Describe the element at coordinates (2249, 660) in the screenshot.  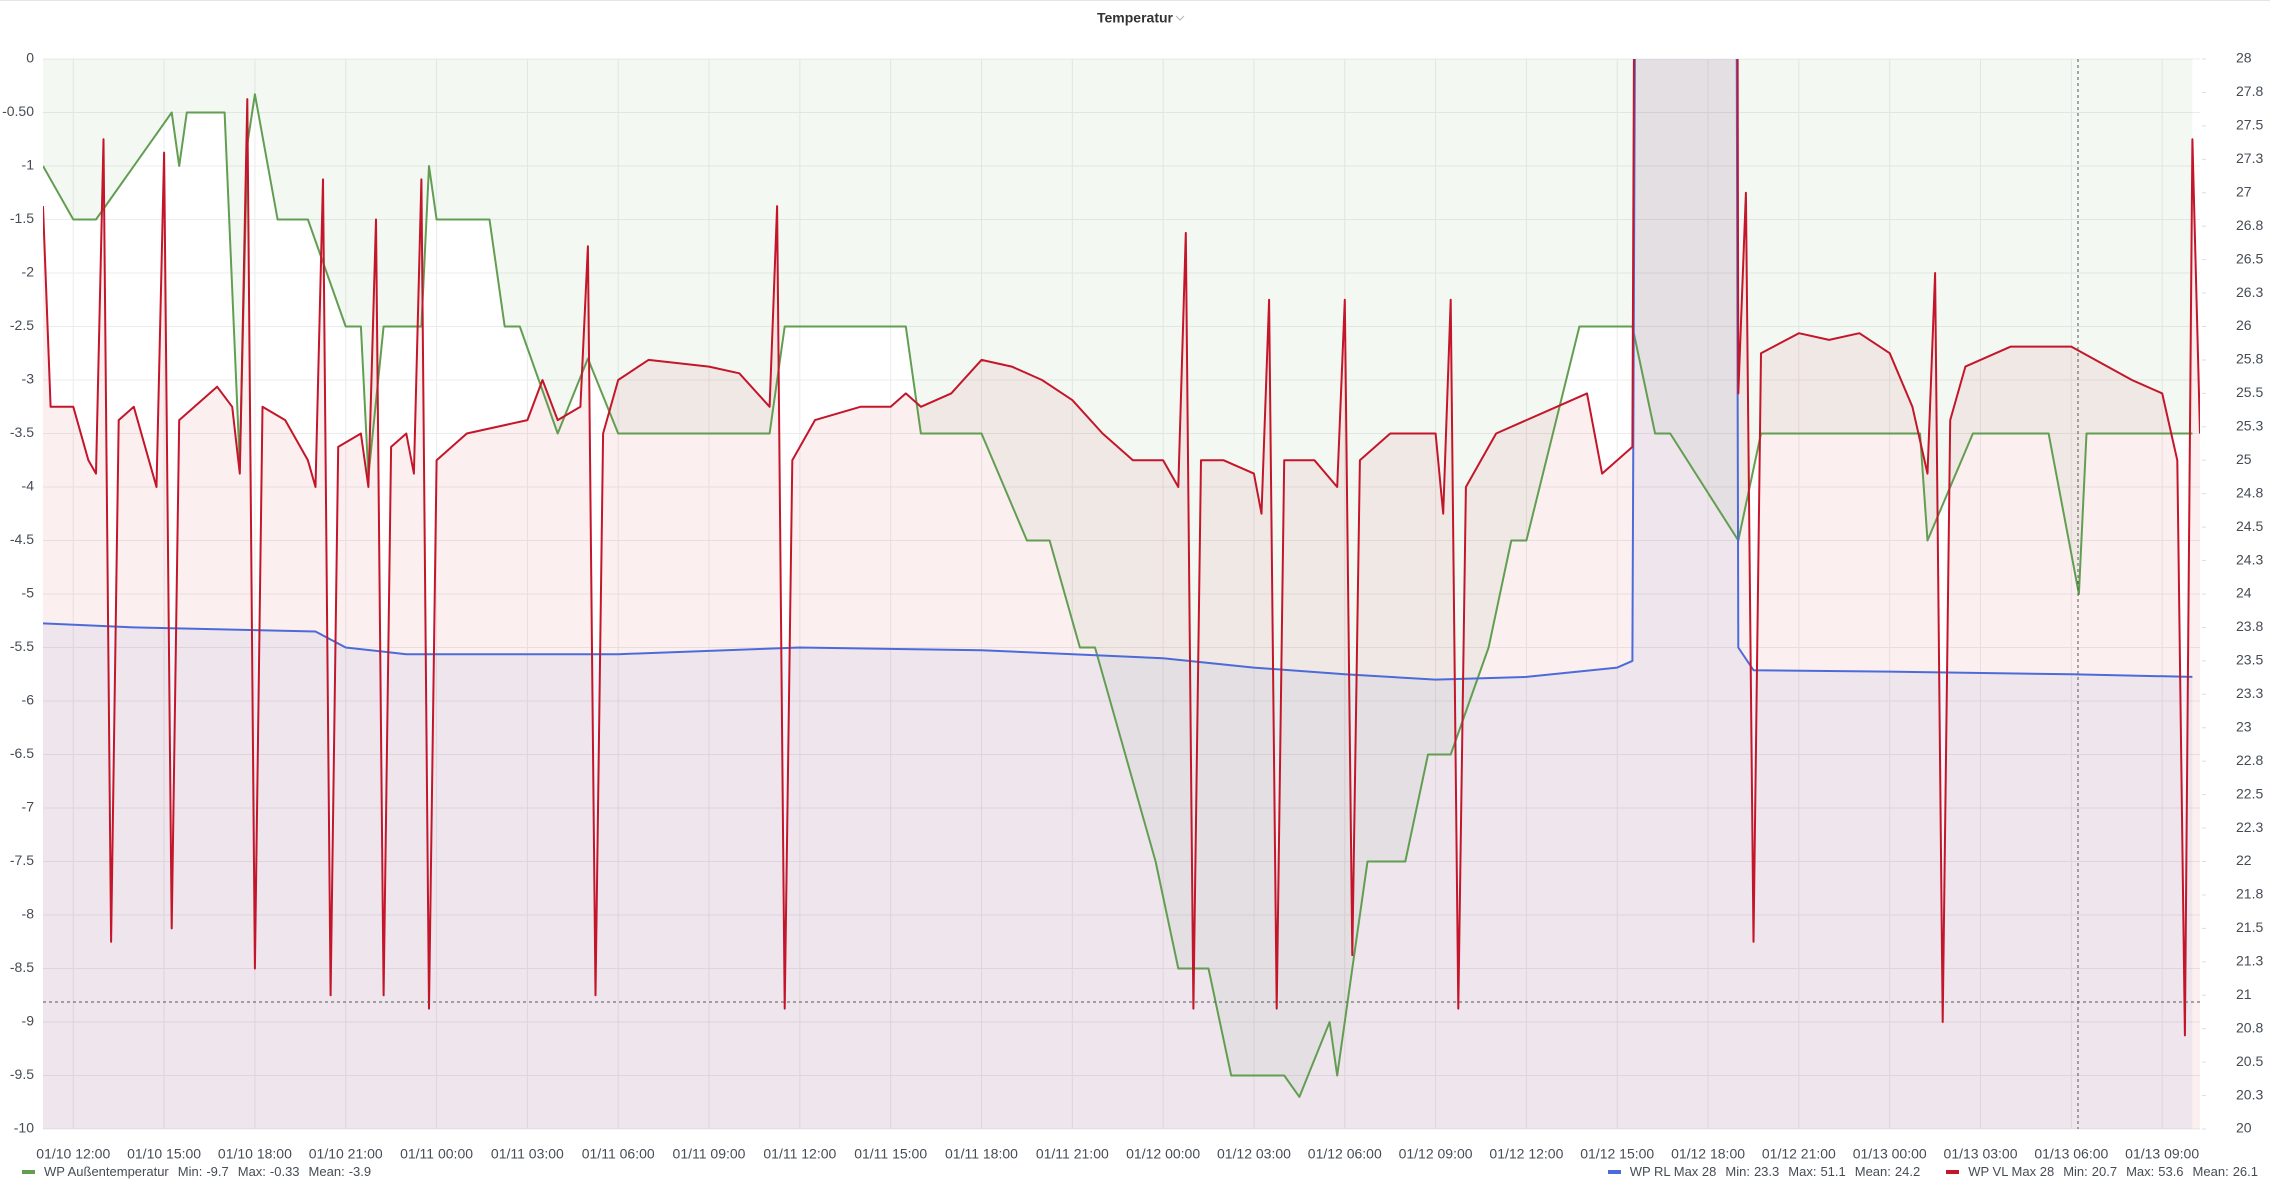
I see `y2-tick-label: 23.5` at that location.